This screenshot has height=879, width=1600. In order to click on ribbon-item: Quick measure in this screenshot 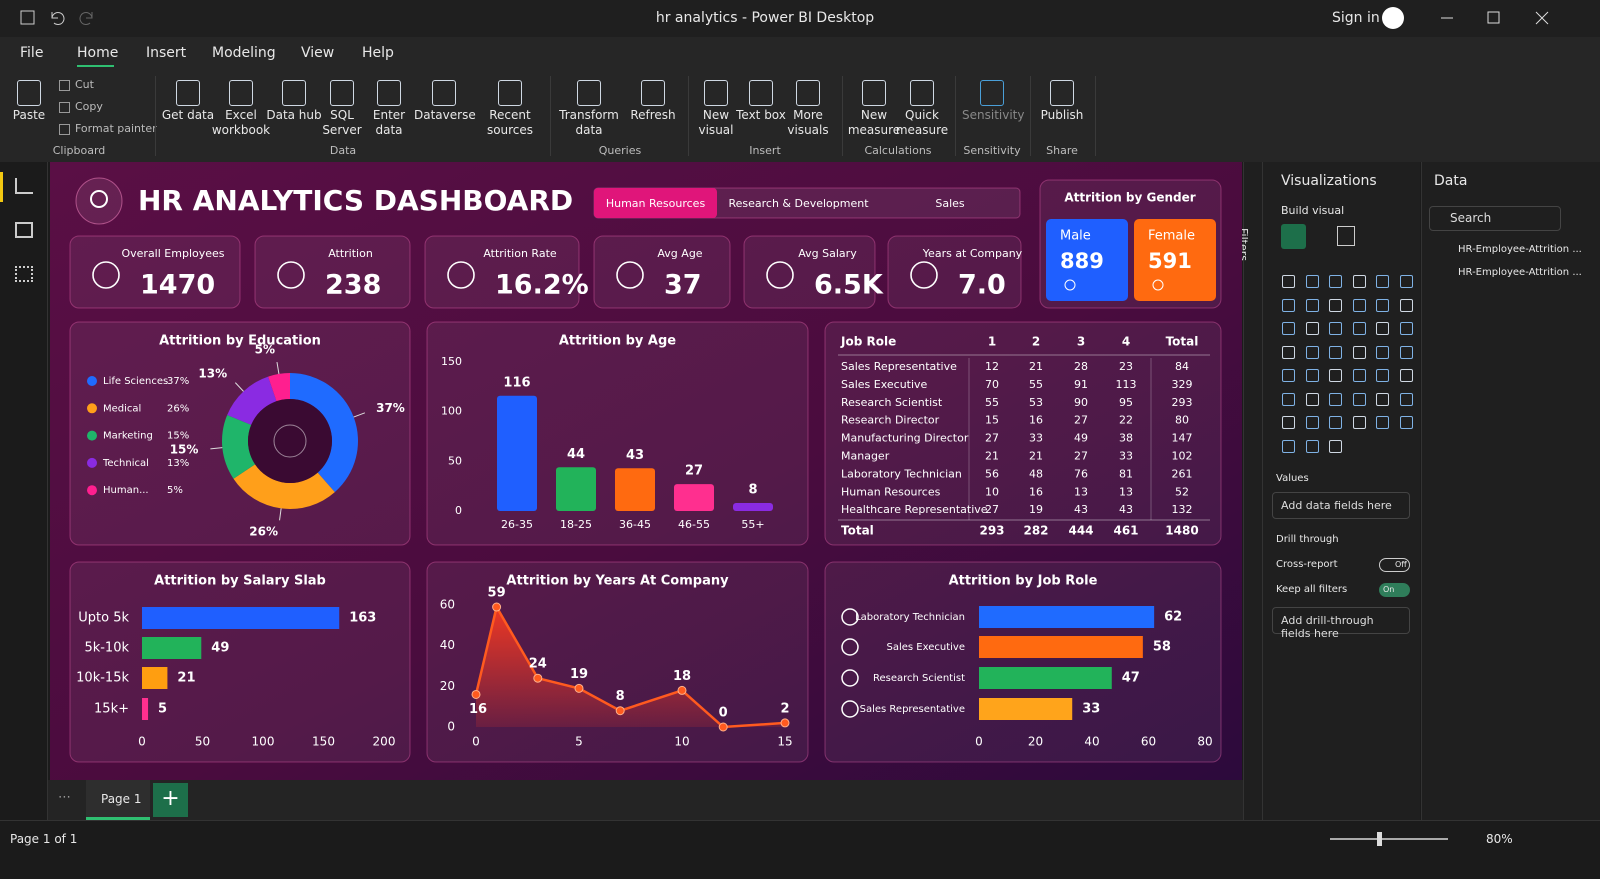, I will do `click(922, 122)`.